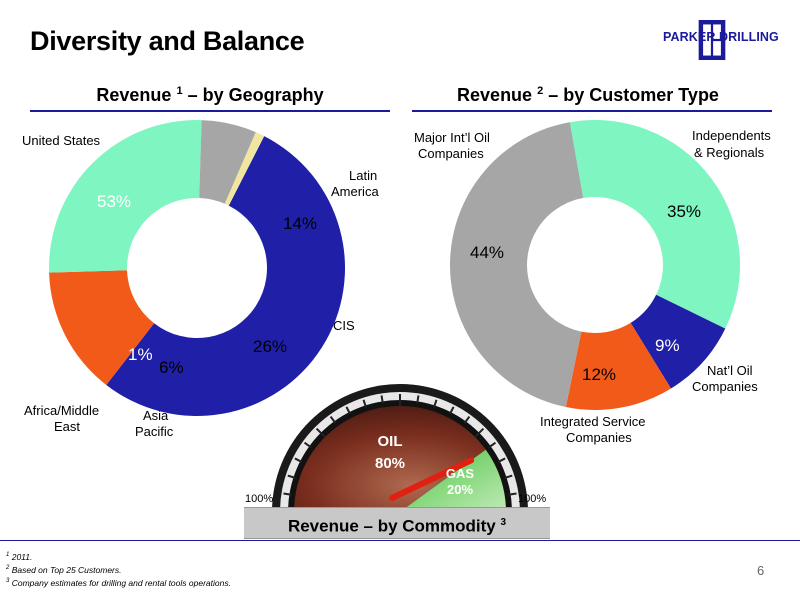 Image resolution: width=800 pixels, height=600 pixels. I want to click on footnote-2-text: Based on Top 25 Customers., so click(66, 569).